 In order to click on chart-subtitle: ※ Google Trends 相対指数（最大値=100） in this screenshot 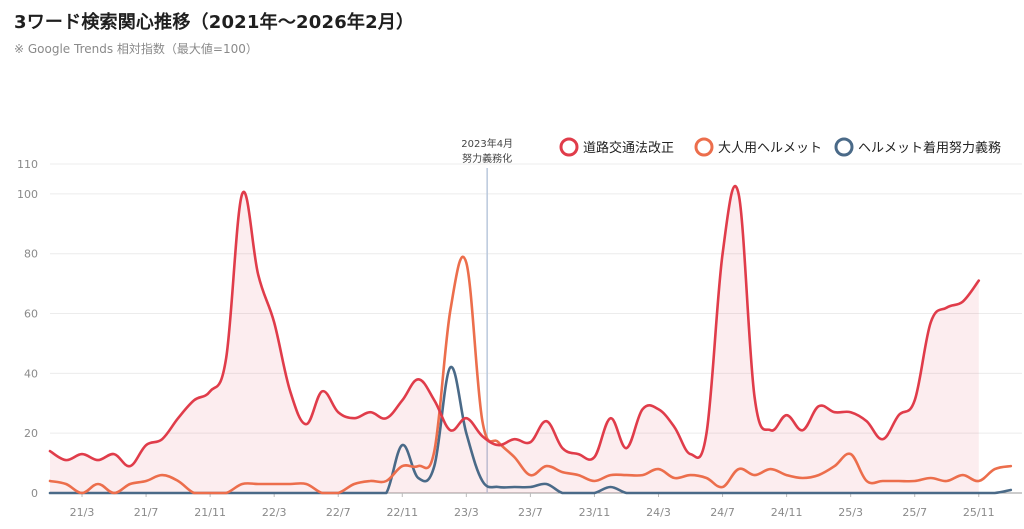, I will do `click(136, 49)`.